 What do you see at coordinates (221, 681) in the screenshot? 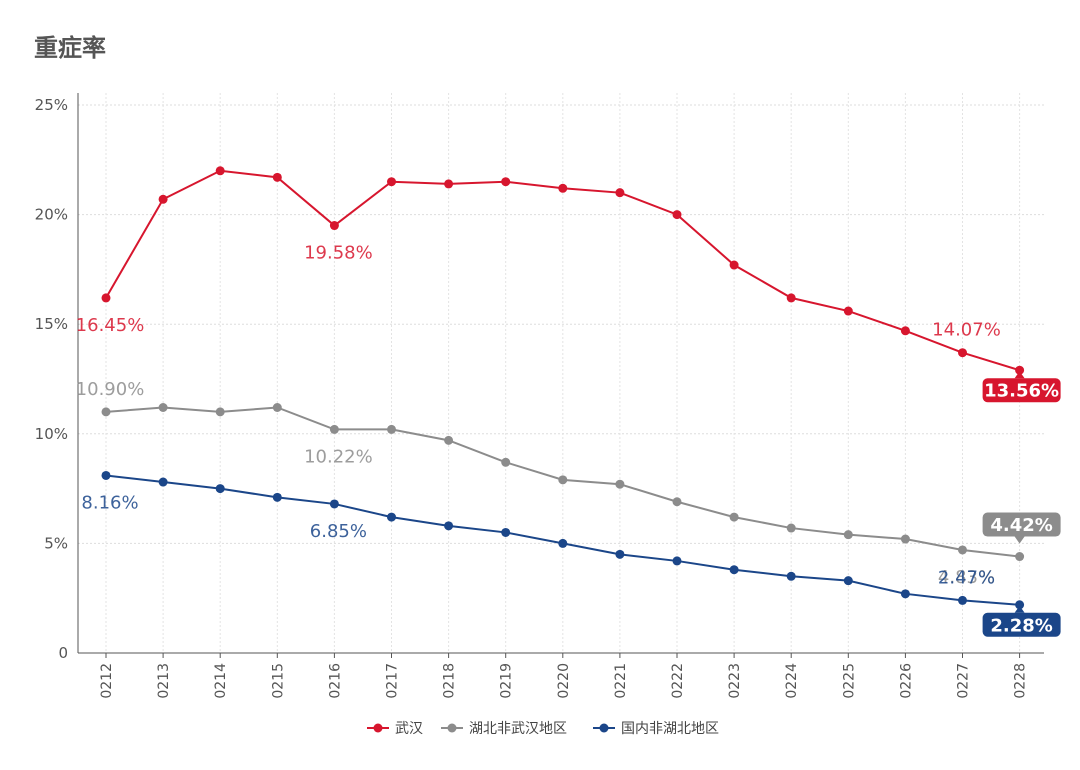
I see `x-tick-label: 0214` at bounding box center [221, 681].